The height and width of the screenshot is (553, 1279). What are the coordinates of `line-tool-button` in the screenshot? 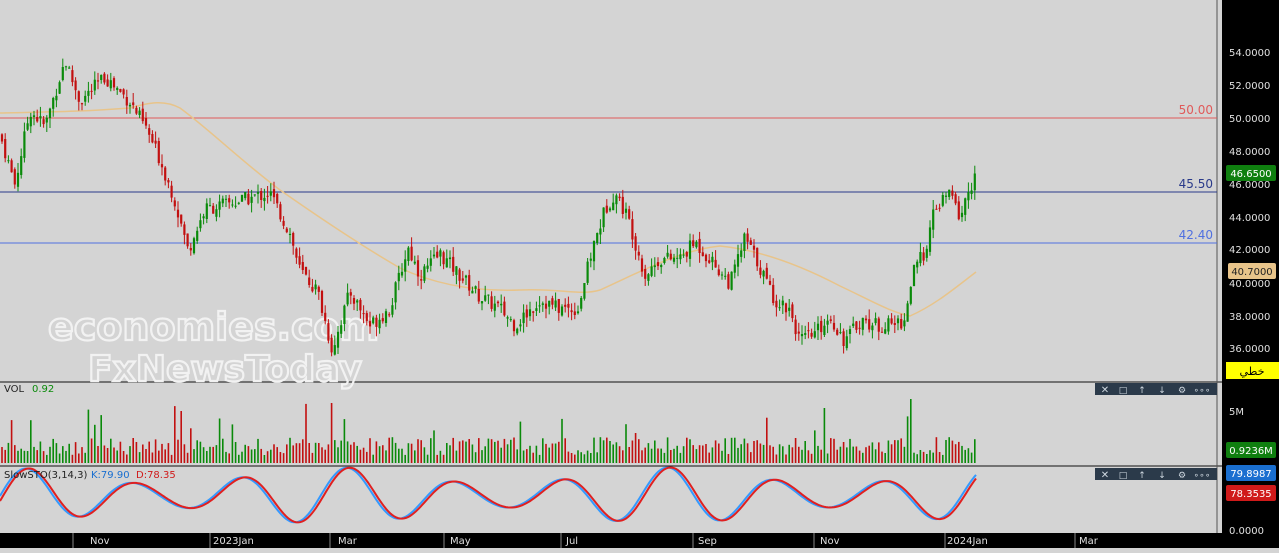 It's located at (1252, 370).